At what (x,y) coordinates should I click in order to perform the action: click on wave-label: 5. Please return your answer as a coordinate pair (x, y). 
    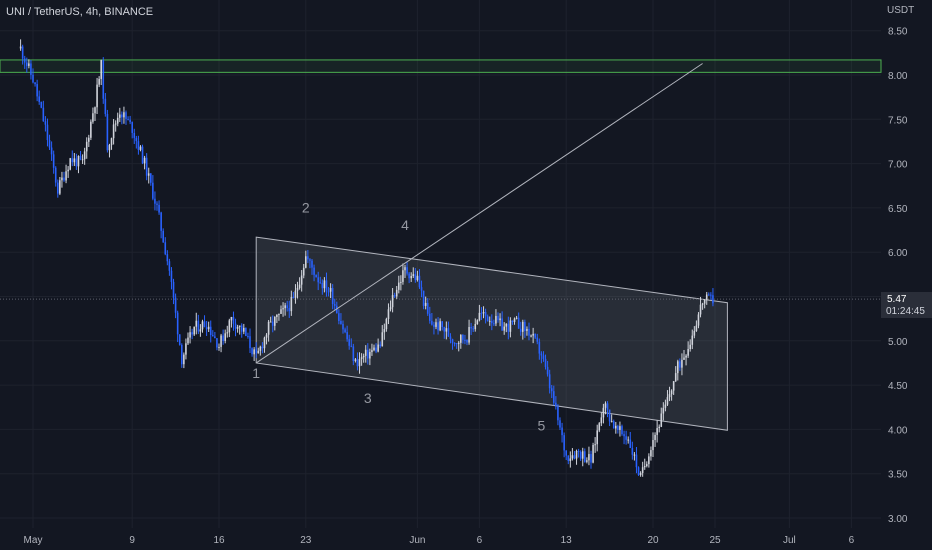
    Looking at the image, I should click on (542, 425).